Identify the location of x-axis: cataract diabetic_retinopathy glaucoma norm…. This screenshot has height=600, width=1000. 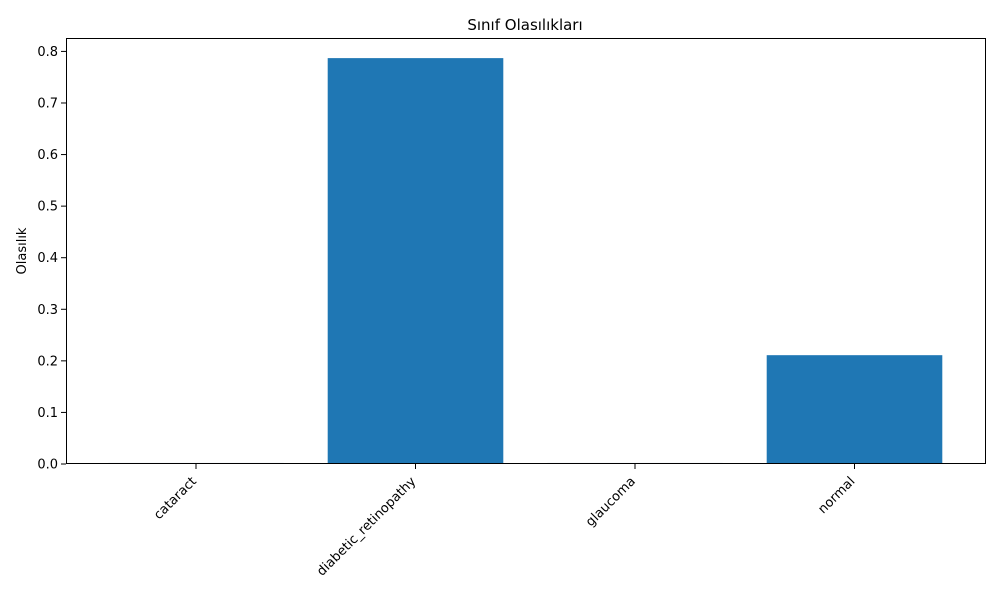
(504, 521).